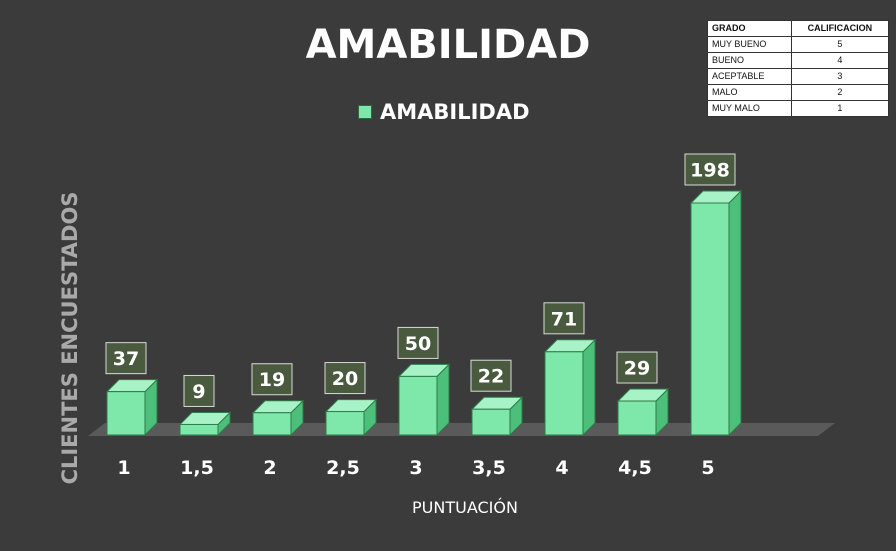 The width and height of the screenshot is (896, 551). What do you see at coordinates (840, 108) in the screenshot?
I see `score-cell: 1` at bounding box center [840, 108].